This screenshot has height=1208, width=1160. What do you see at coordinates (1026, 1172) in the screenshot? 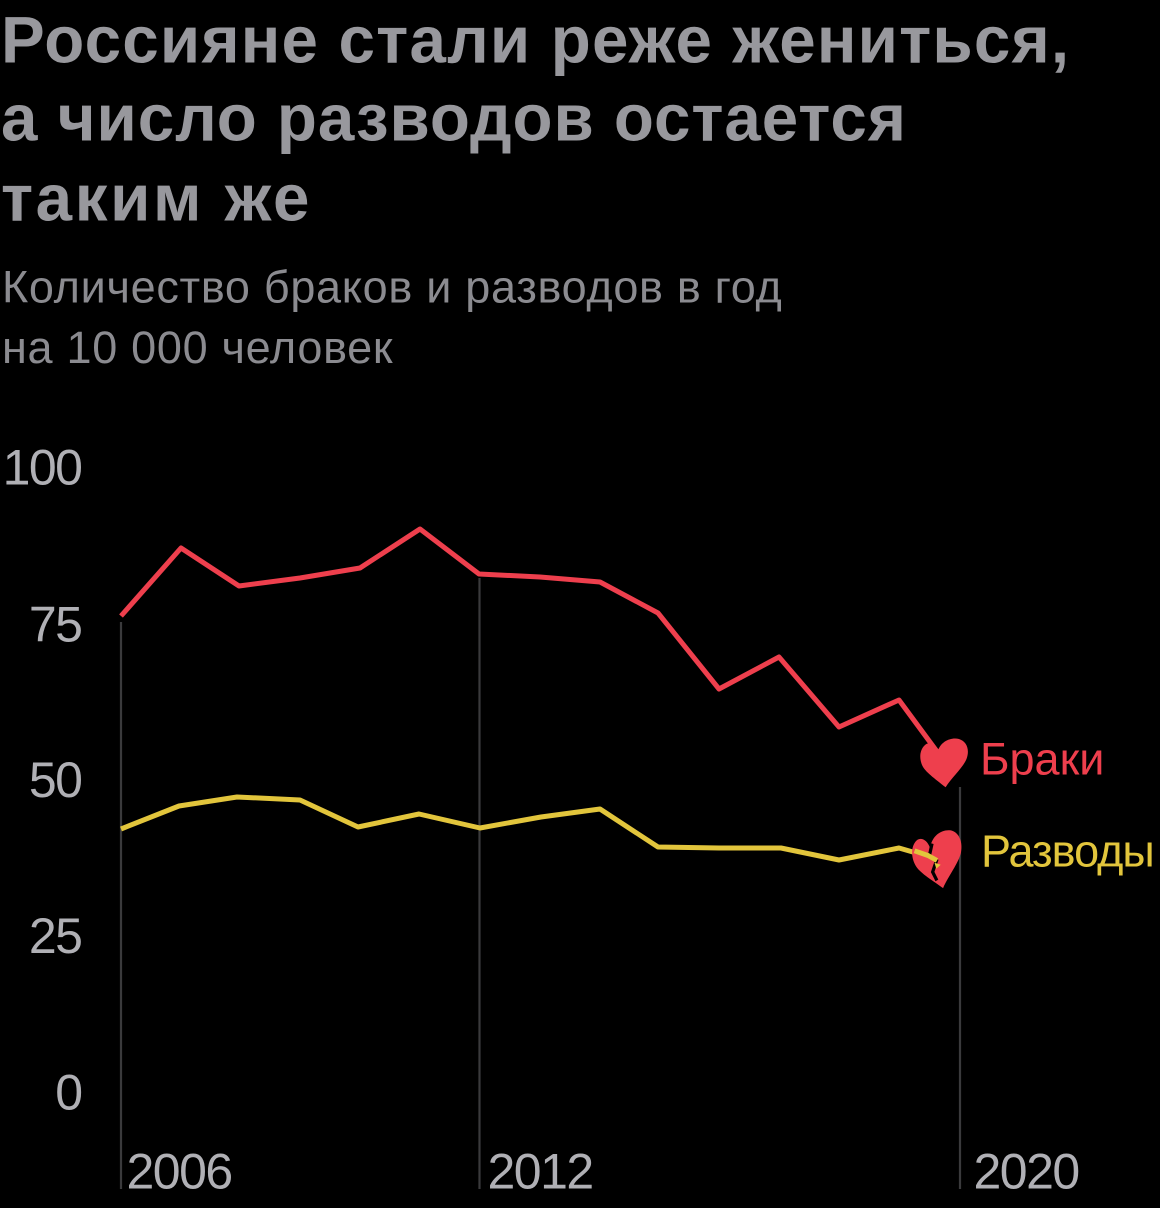
I see `svg-text: 2020` at bounding box center [1026, 1172].